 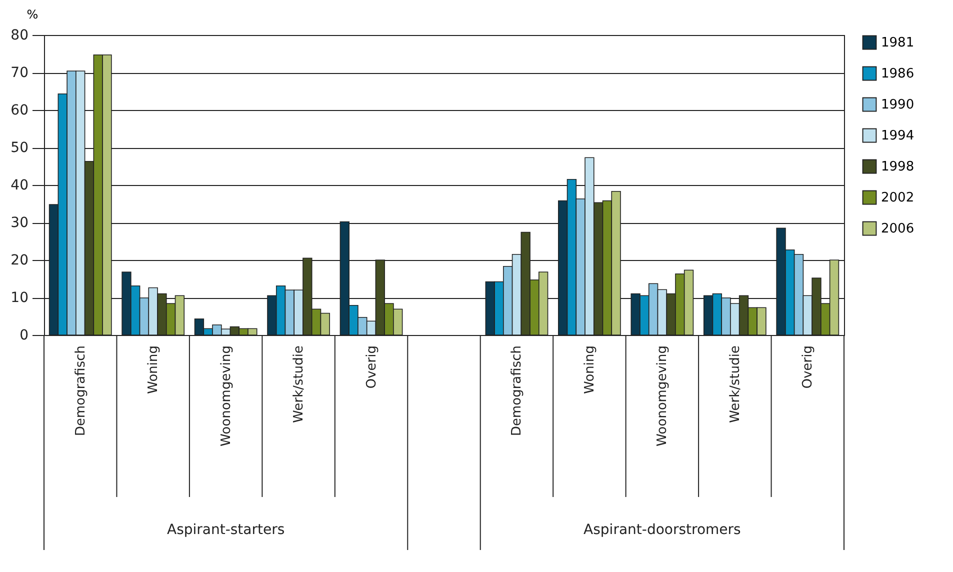 What do you see at coordinates (32, 15) in the screenshot?
I see `y-axis-title: %` at bounding box center [32, 15].